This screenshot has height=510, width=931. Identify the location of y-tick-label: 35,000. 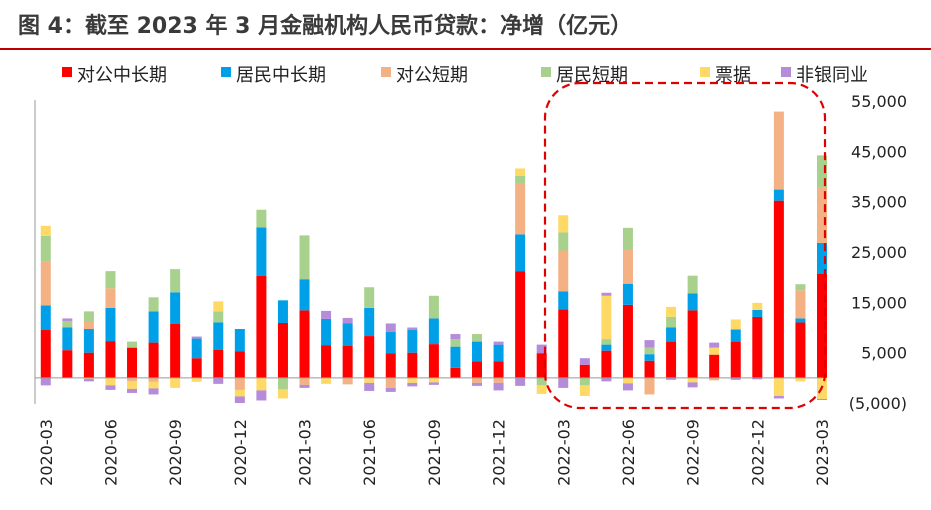
(879, 202).